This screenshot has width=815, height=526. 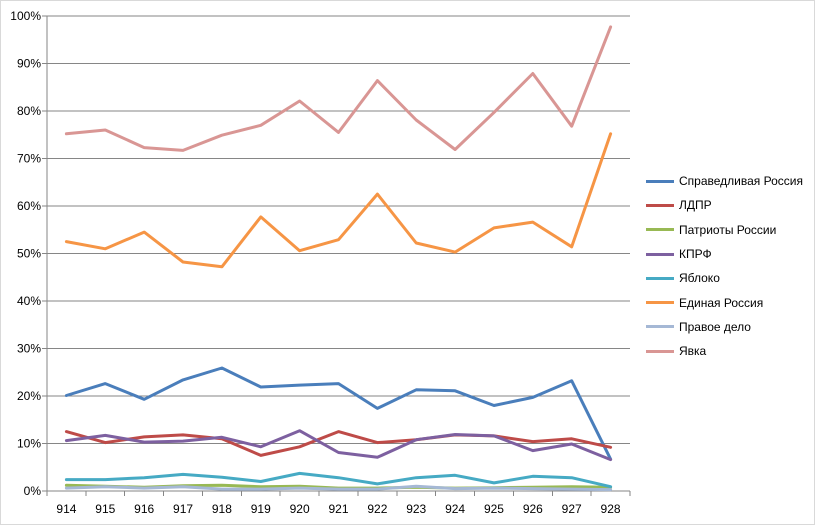 I want to click on legend-item: Справедливая Россия, so click(x=728, y=181).